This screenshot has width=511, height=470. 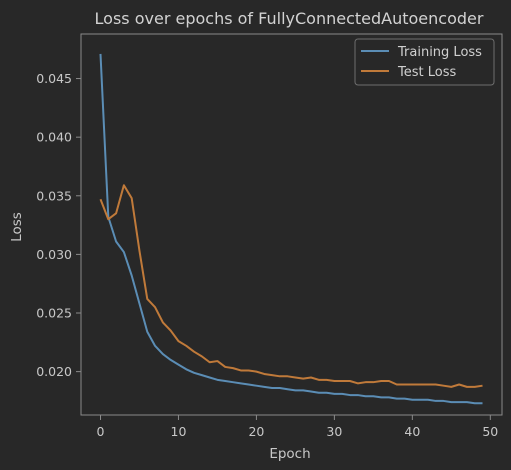 What do you see at coordinates (54, 371) in the screenshot?
I see `y-tick-label: 0.020` at bounding box center [54, 371].